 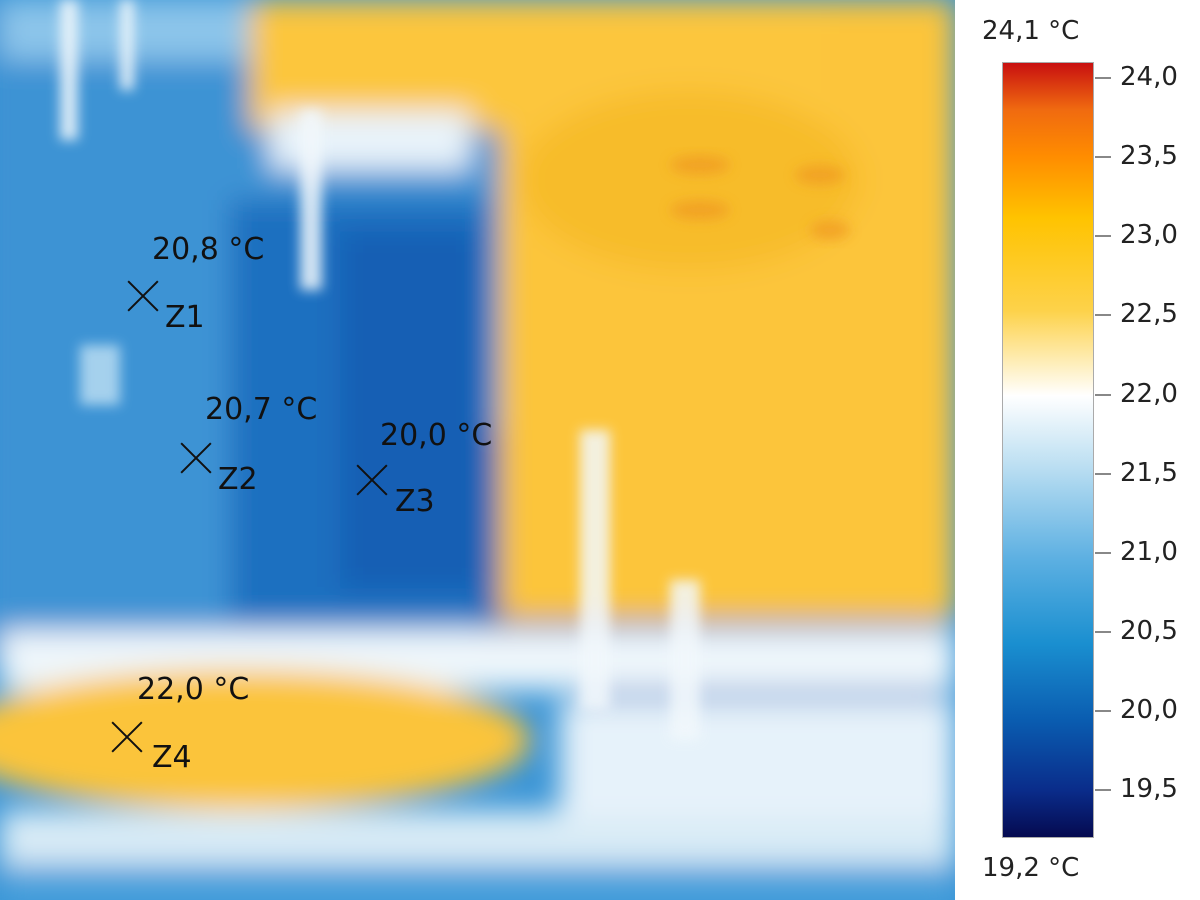 What do you see at coordinates (1149, 789) in the screenshot?
I see `scale-tick-label: 19,5` at bounding box center [1149, 789].